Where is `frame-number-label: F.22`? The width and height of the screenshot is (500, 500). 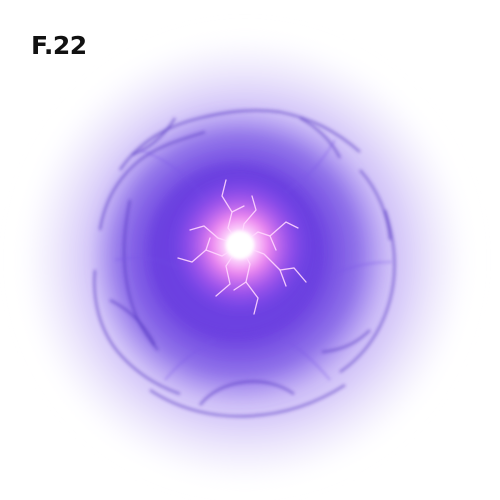
frame-number-label: F.22 is located at coordinates (59, 45).